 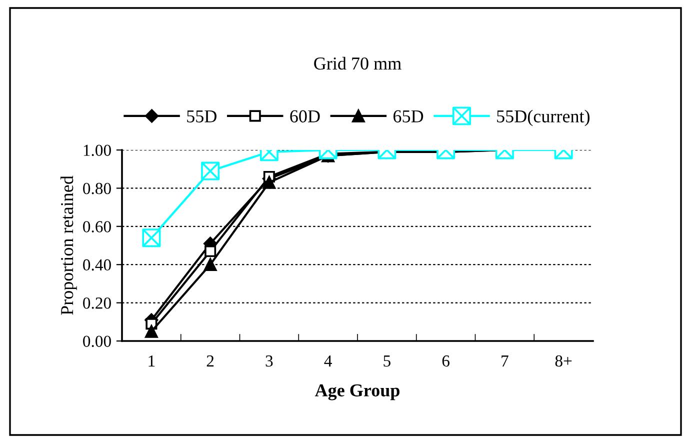 What do you see at coordinates (210, 360) in the screenshot?
I see `x-tick-label: 2` at bounding box center [210, 360].